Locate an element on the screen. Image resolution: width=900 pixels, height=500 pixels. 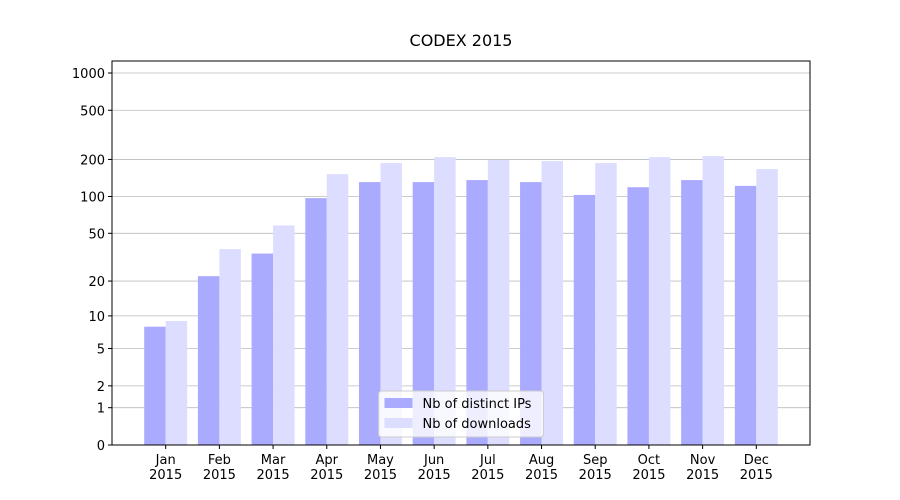
x-tick-label: Feb 2015 is located at coordinates (219, 468).